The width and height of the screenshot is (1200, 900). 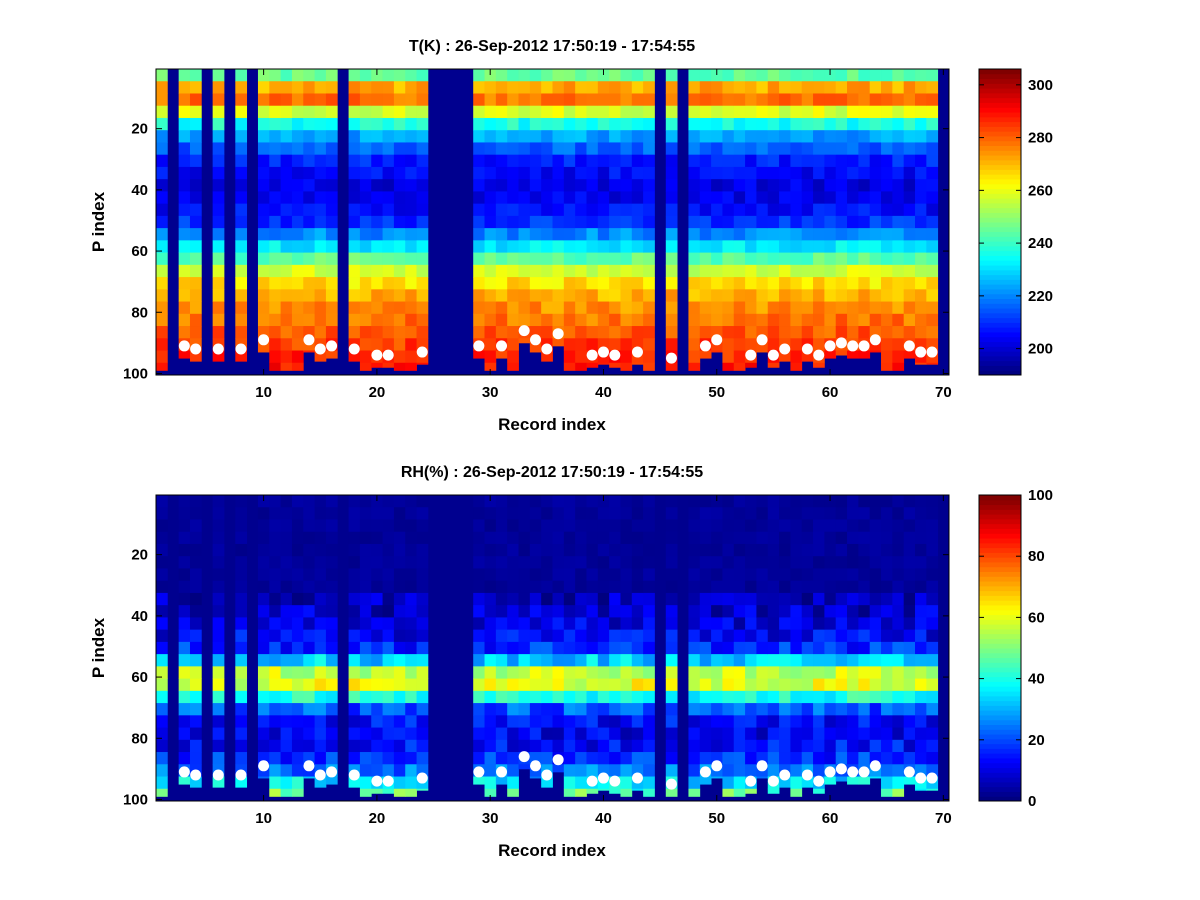 What do you see at coordinates (751, 781) in the screenshot?
I see `humidity-surface-marker` at bounding box center [751, 781].